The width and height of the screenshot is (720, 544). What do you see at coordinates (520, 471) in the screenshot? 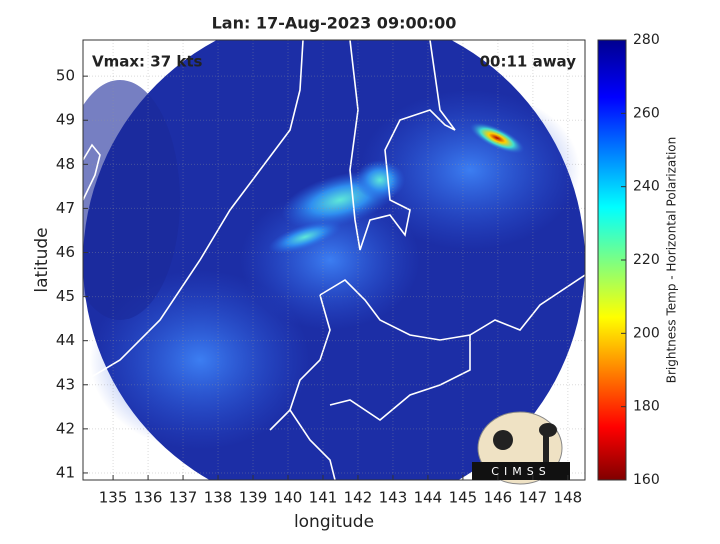
I see `logo-text: CIMSS` at bounding box center [520, 471].